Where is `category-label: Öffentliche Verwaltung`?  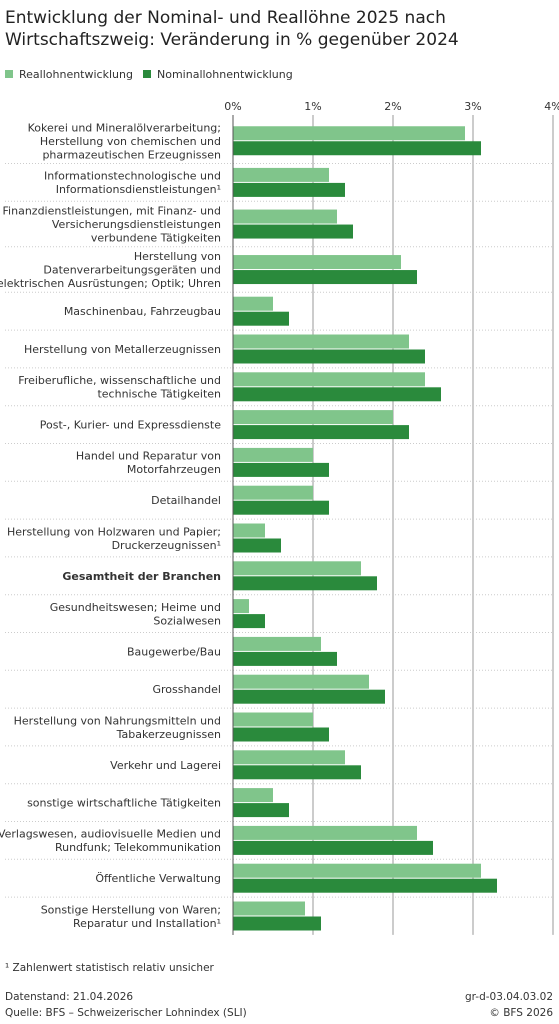
category-label: Öffentliche Verwaltung is located at coordinates (158, 878).